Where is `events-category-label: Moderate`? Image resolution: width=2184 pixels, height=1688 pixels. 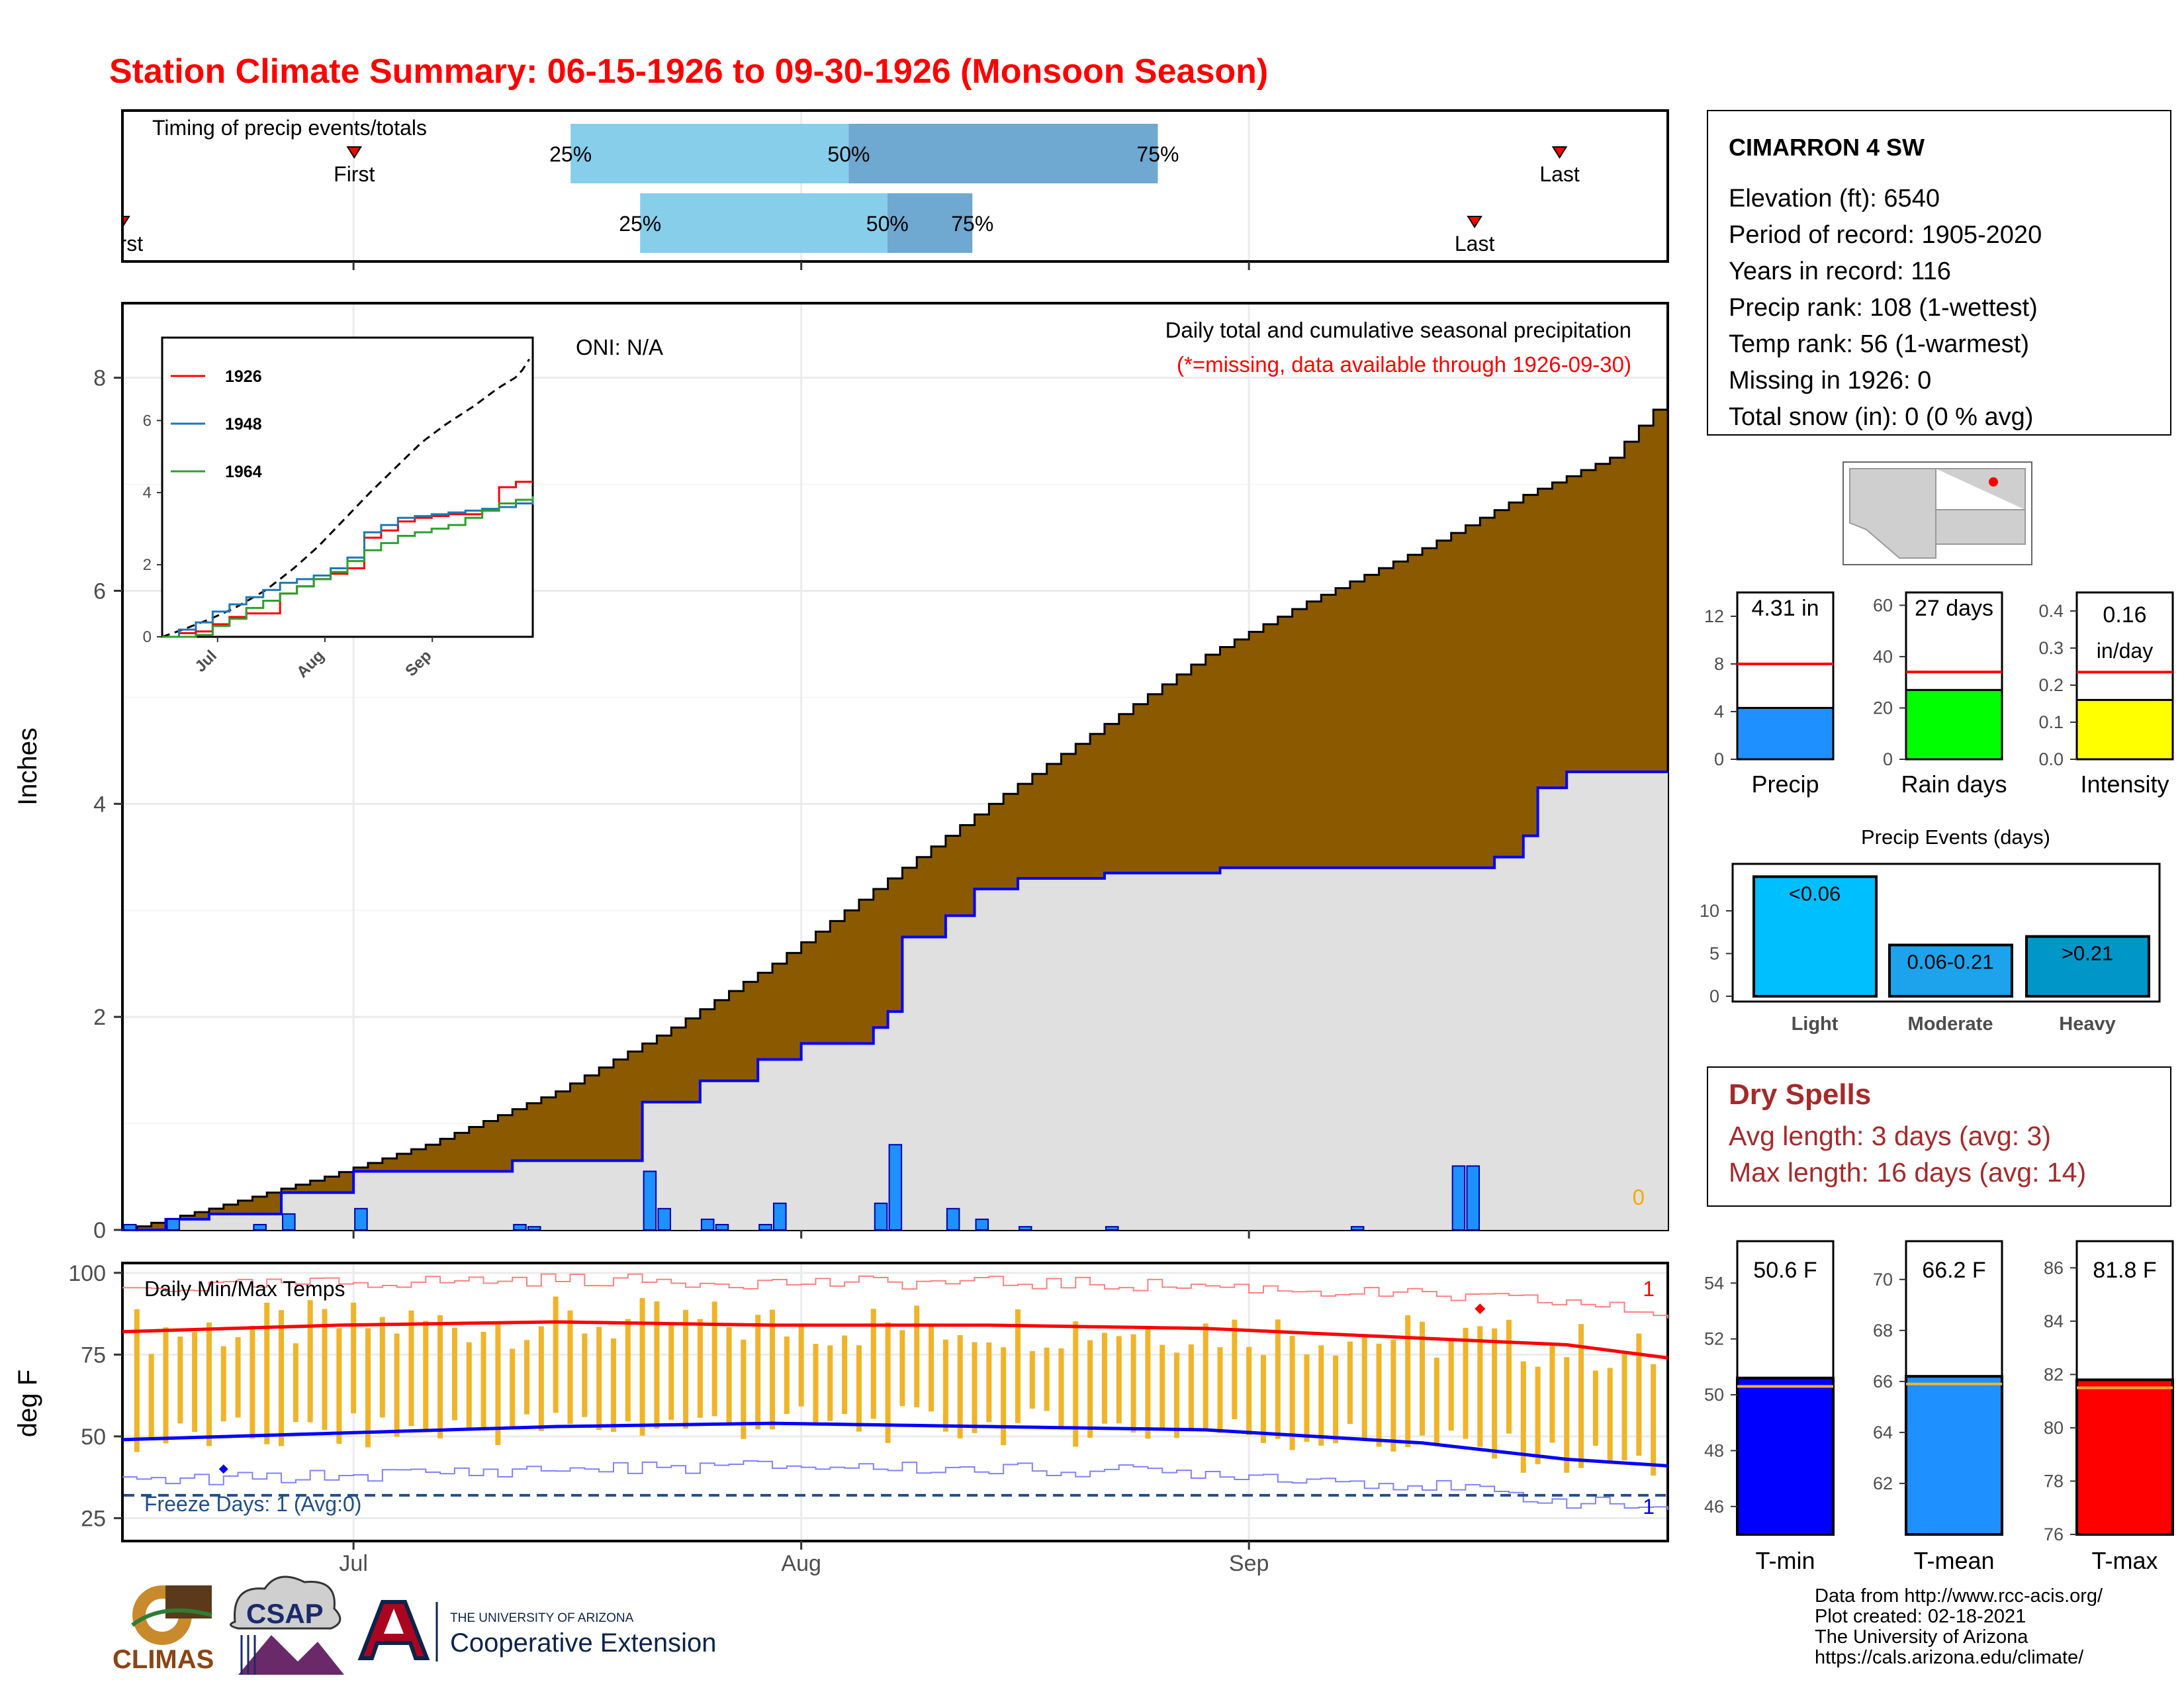
events-category-label: Moderate is located at coordinates (1951, 1024).